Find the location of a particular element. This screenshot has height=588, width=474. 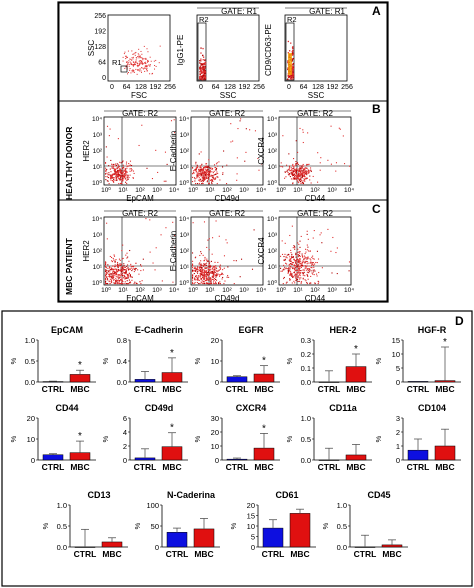

bar-mbc is located at coordinates (264, 378).